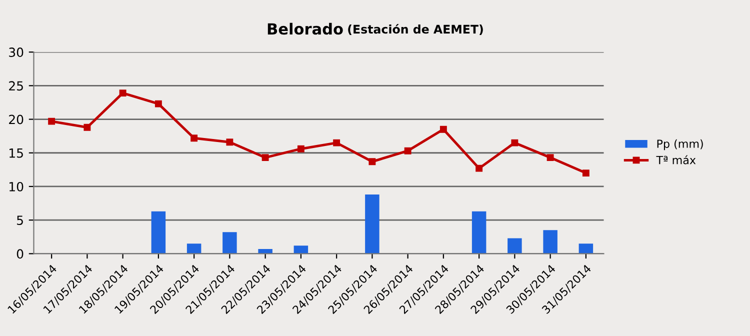 The image size is (750, 336). What do you see at coordinates (16, 119) in the screenshot?
I see `y-tick-label: 20` at bounding box center [16, 119].